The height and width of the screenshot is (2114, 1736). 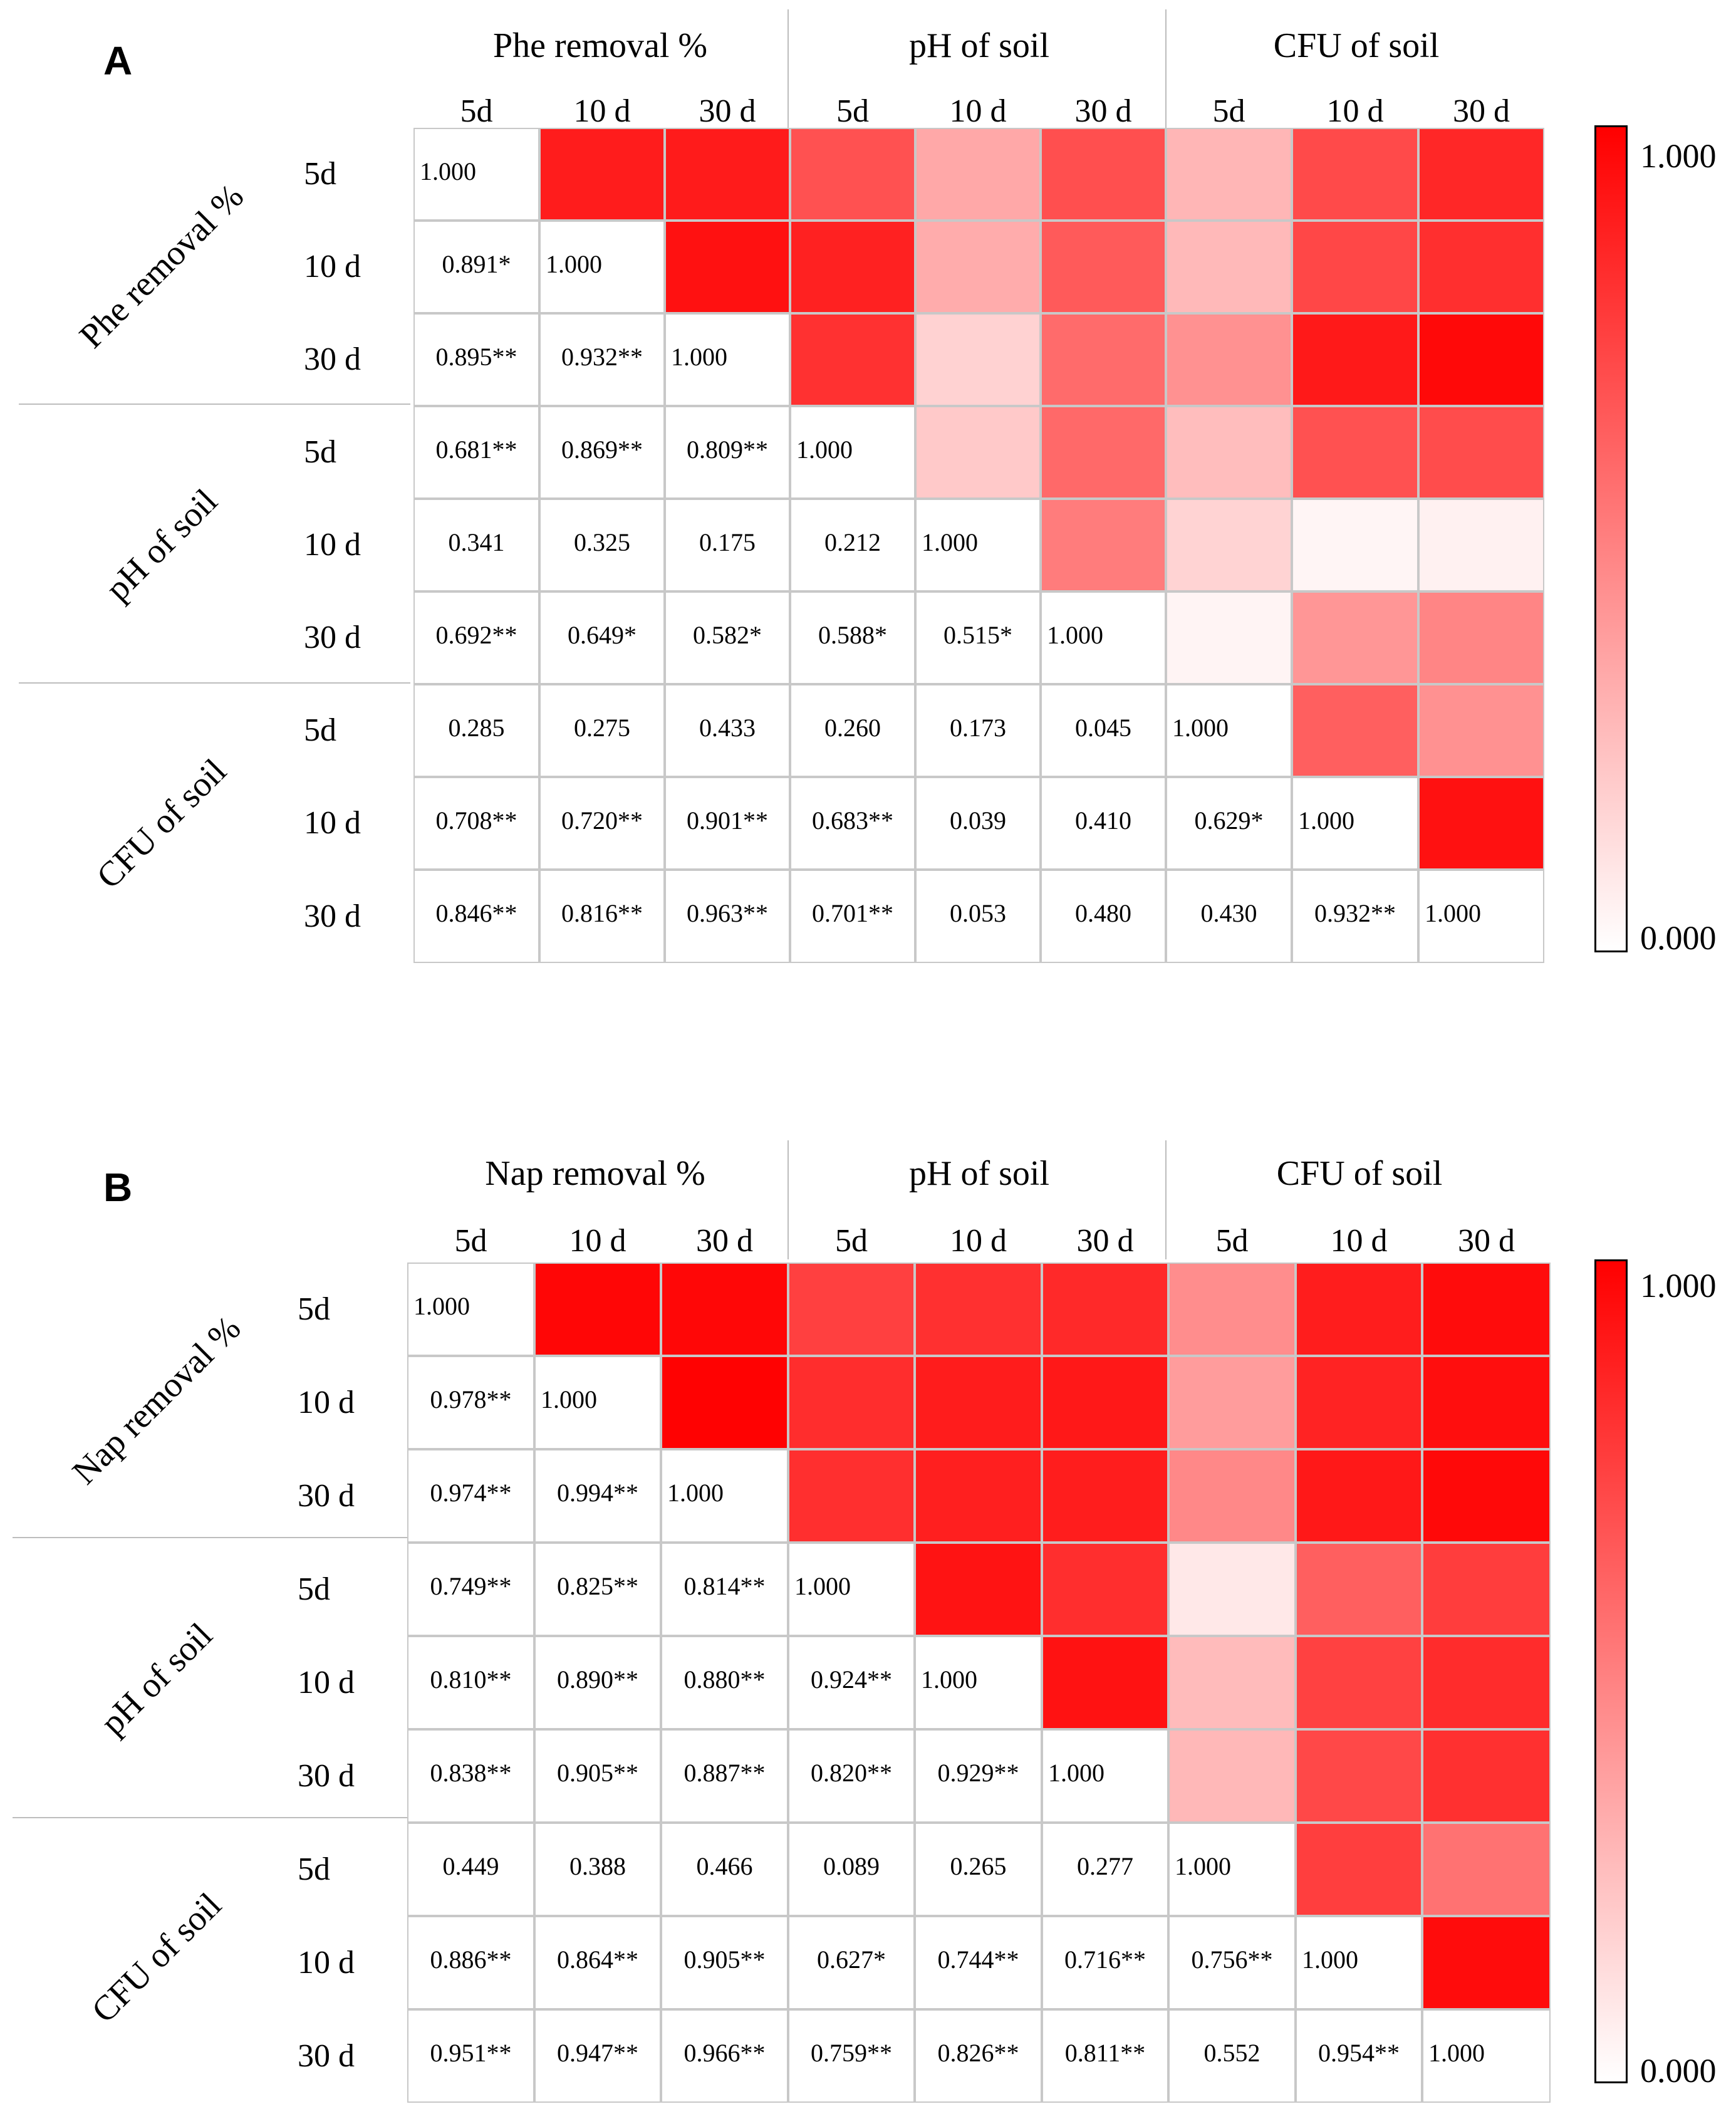 What do you see at coordinates (727, 727) in the screenshot?
I see `cell-value-label: 0.433` at bounding box center [727, 727].